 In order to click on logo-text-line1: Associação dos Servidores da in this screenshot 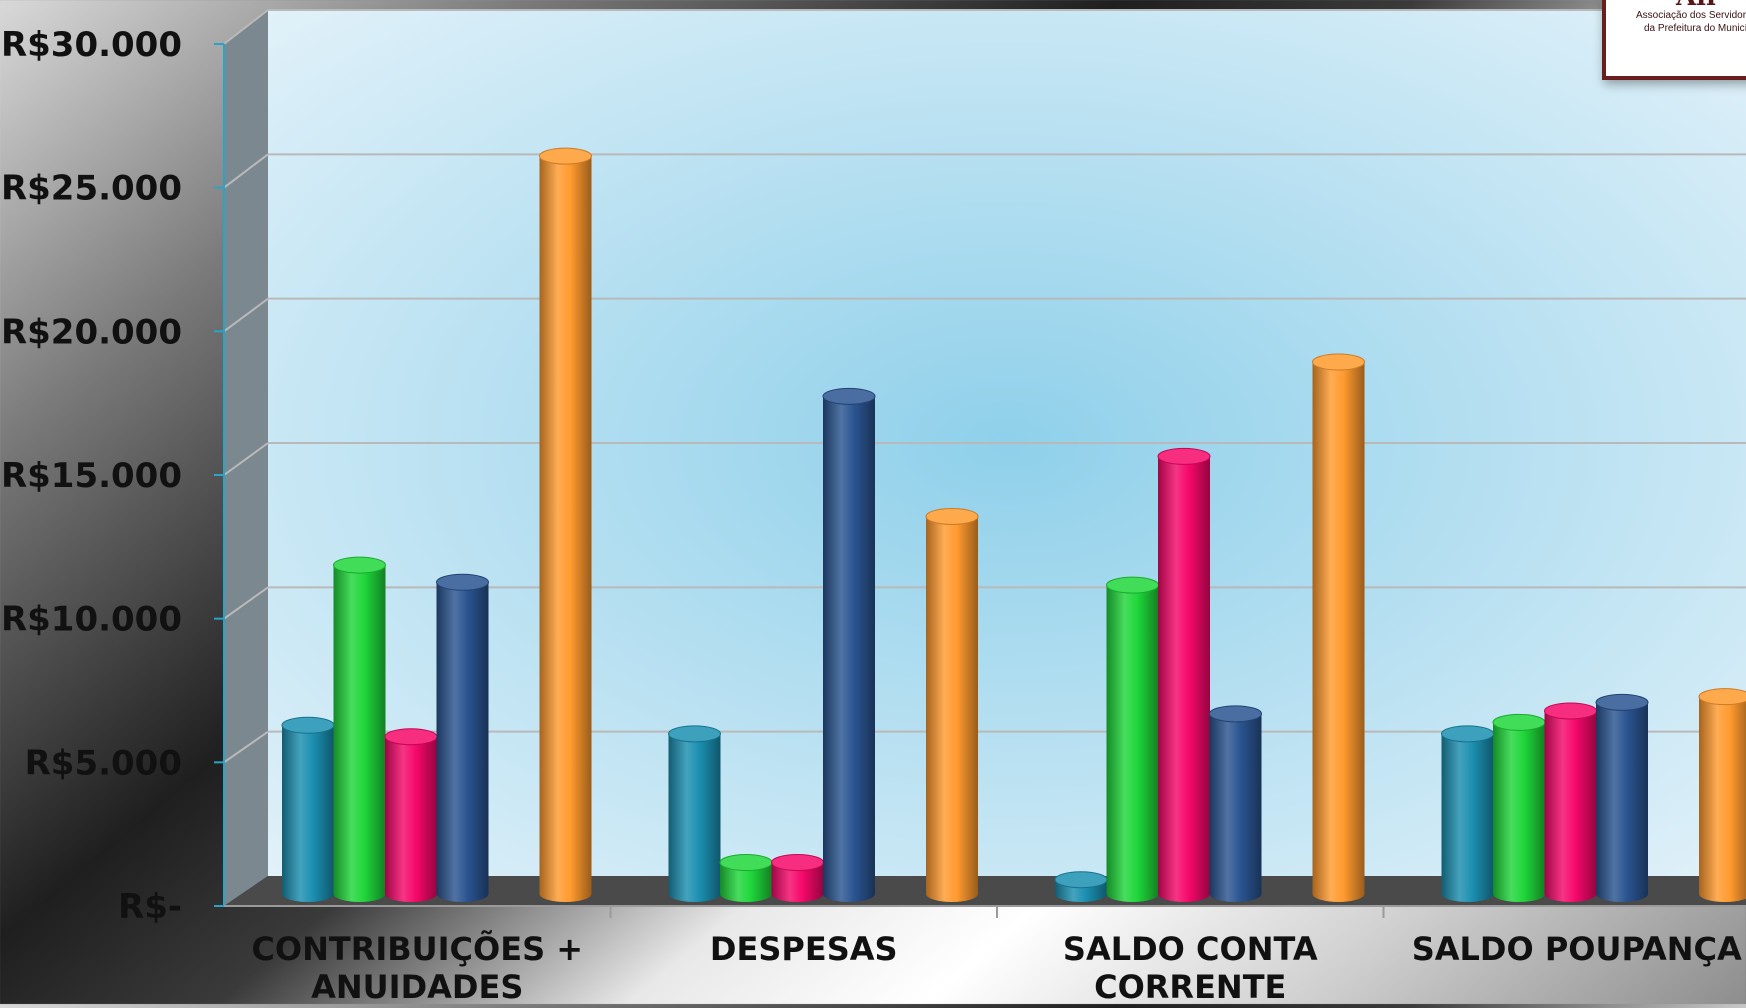, I will do `click(1691, 15)`.